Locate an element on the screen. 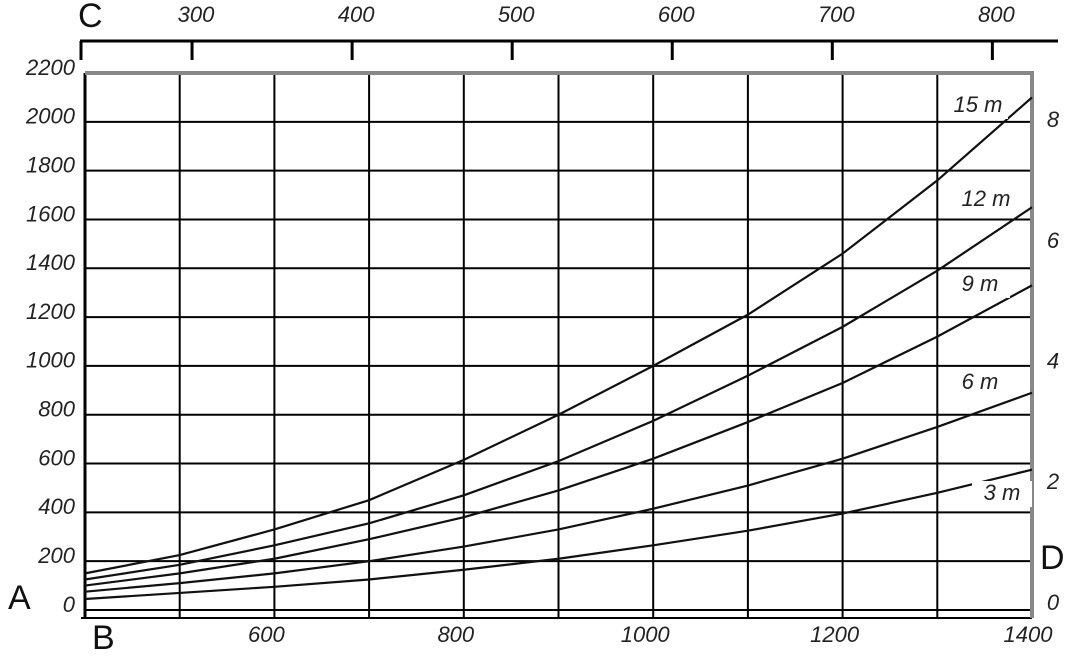 The width and height of the screenshot is (1077, 663). series-label: 15 m is located at coordinates (978, 104).